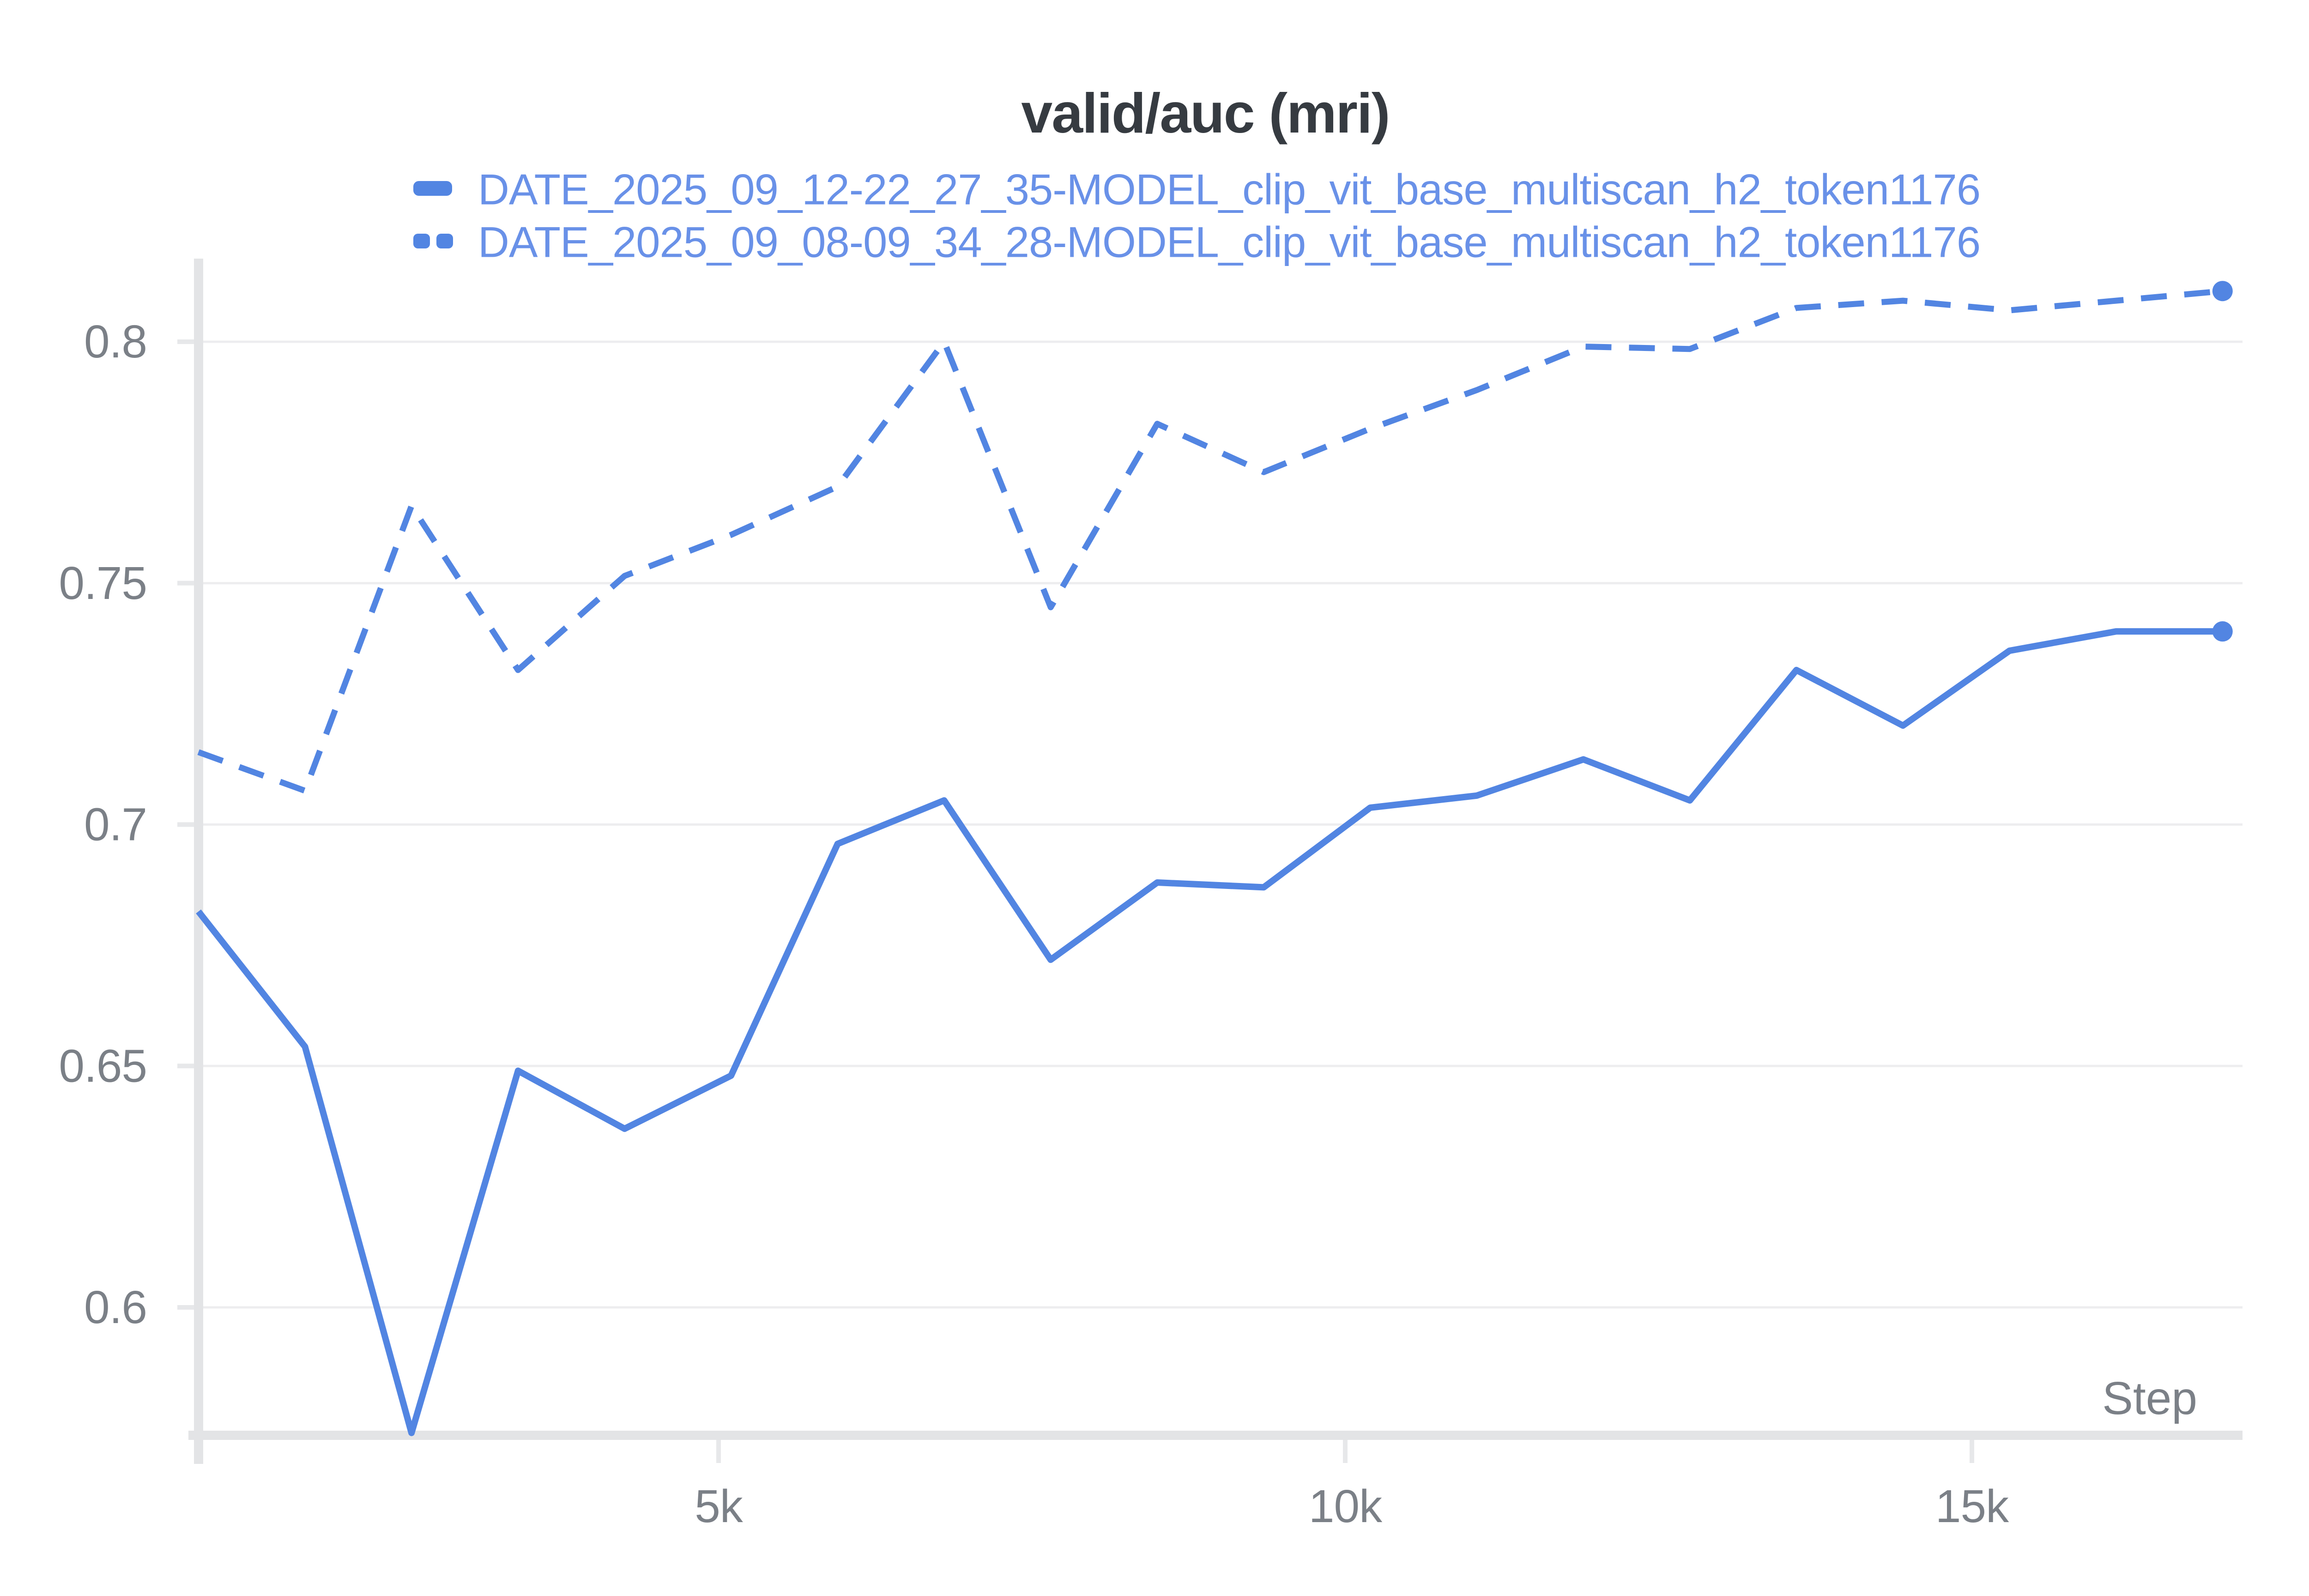 The height and width of the screenshot is (1596, 2309). What do you see at coordinates (1216, 1435) in the screenshot?
I see `x-axis-line` at bounding box center [1216, 1435].